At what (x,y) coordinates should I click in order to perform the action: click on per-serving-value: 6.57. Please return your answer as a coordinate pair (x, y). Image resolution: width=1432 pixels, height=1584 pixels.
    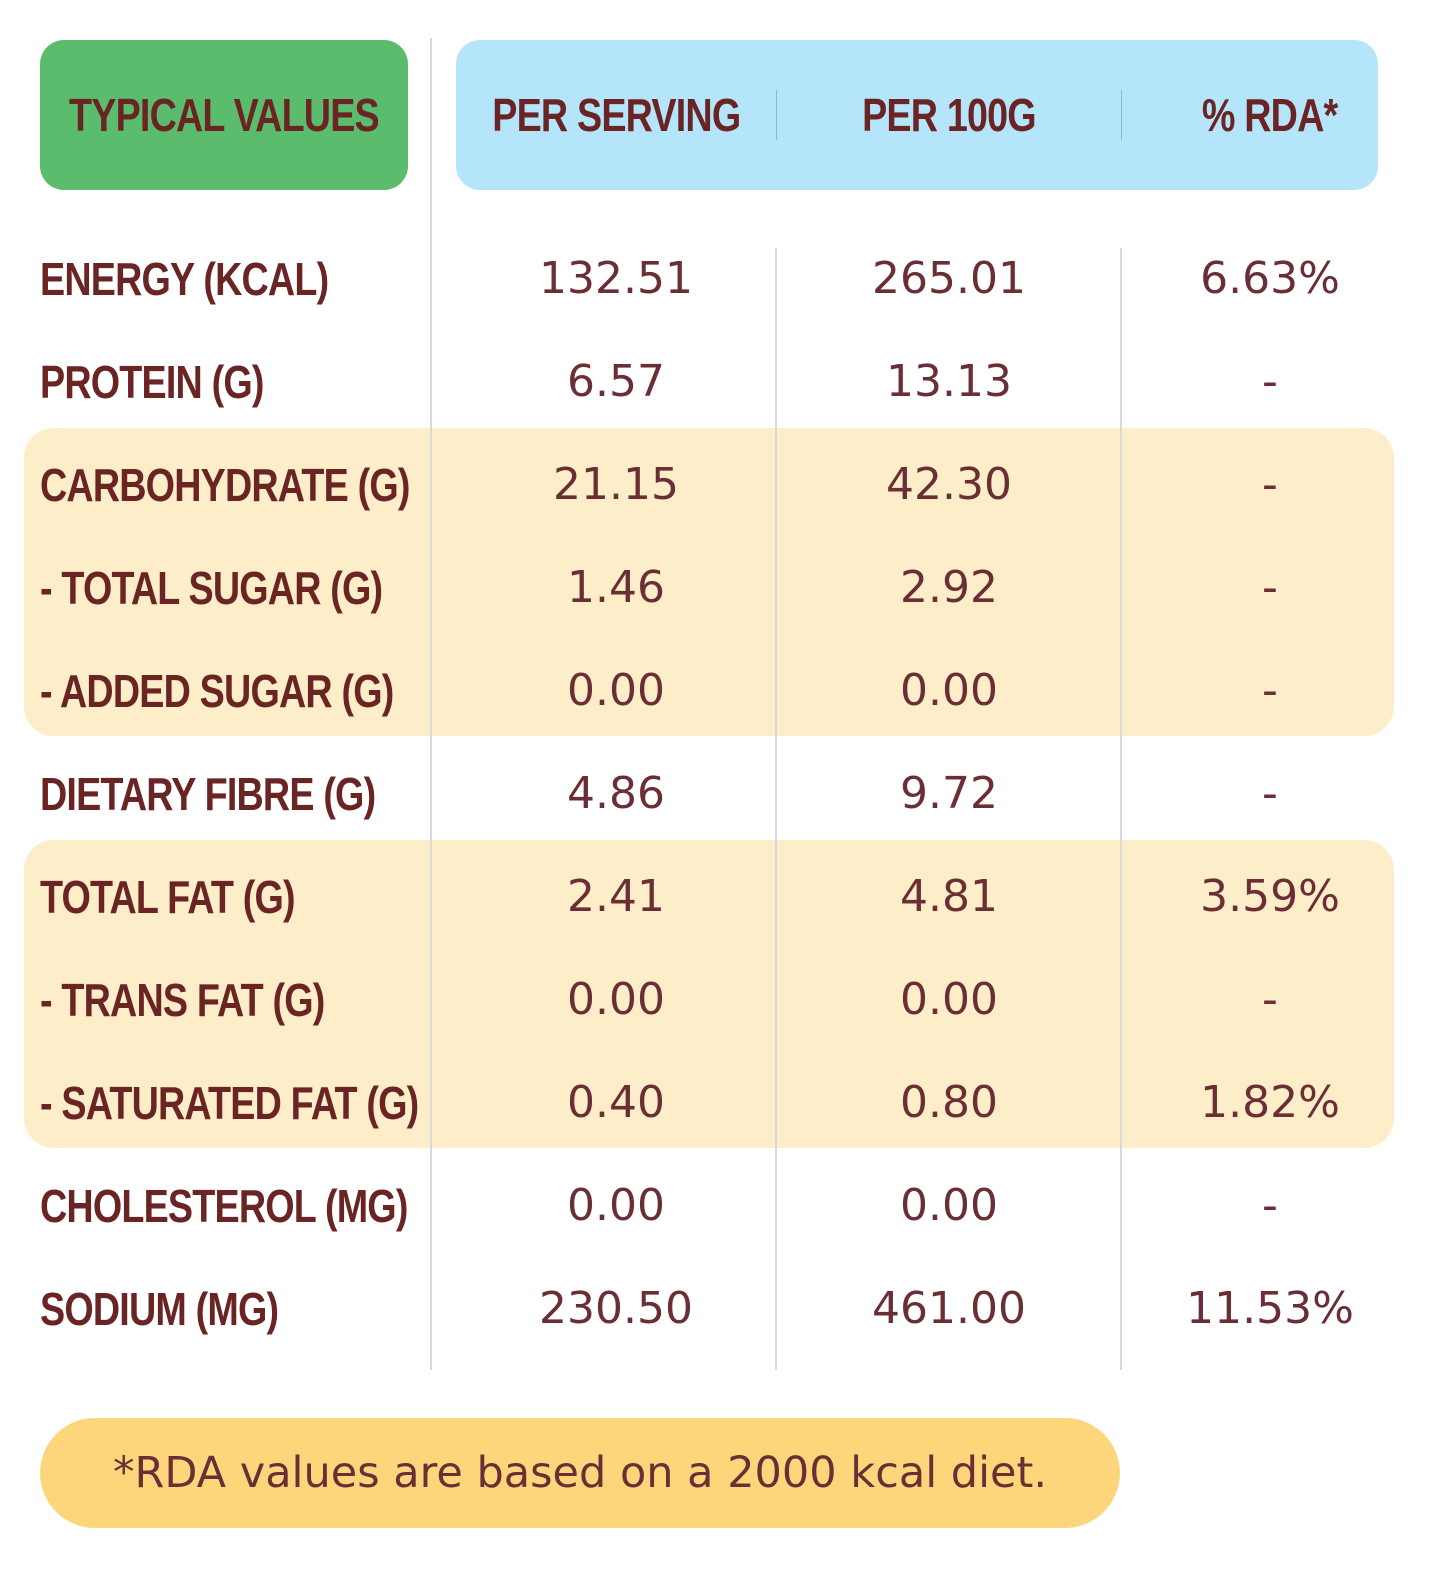
    Looking at the image, I should click on (616, 381).